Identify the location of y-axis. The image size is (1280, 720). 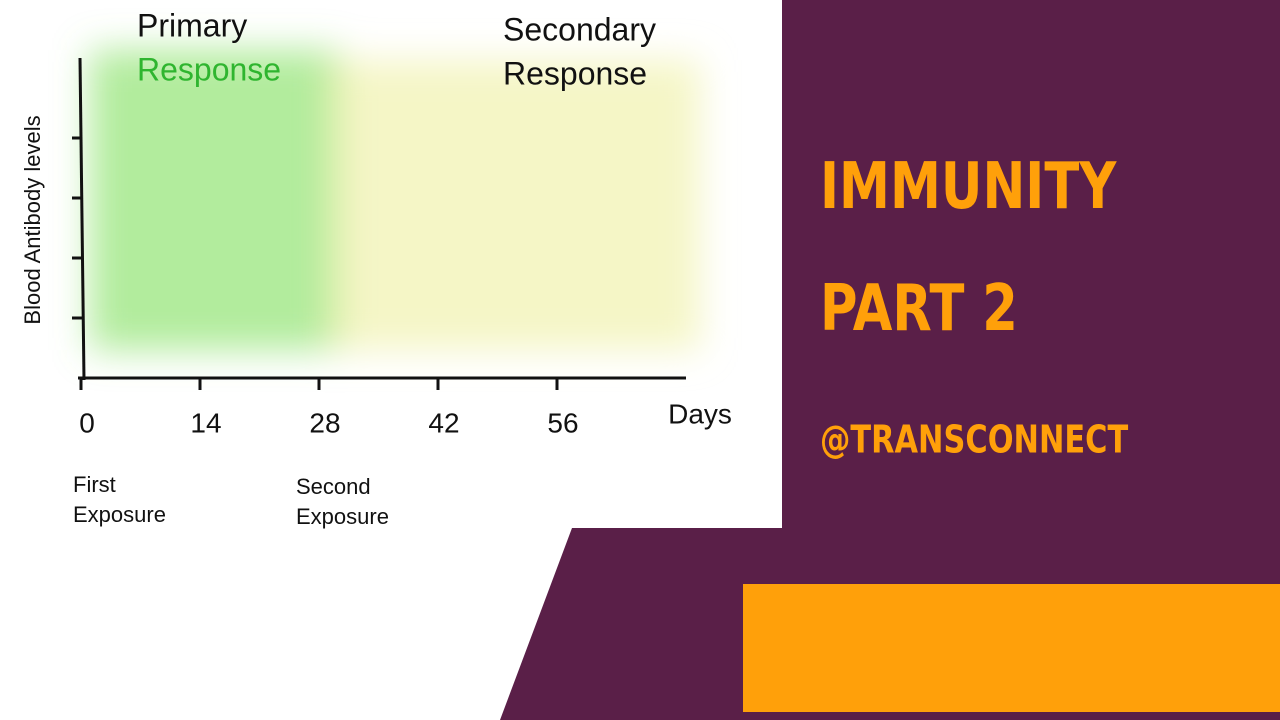
(82, 219).